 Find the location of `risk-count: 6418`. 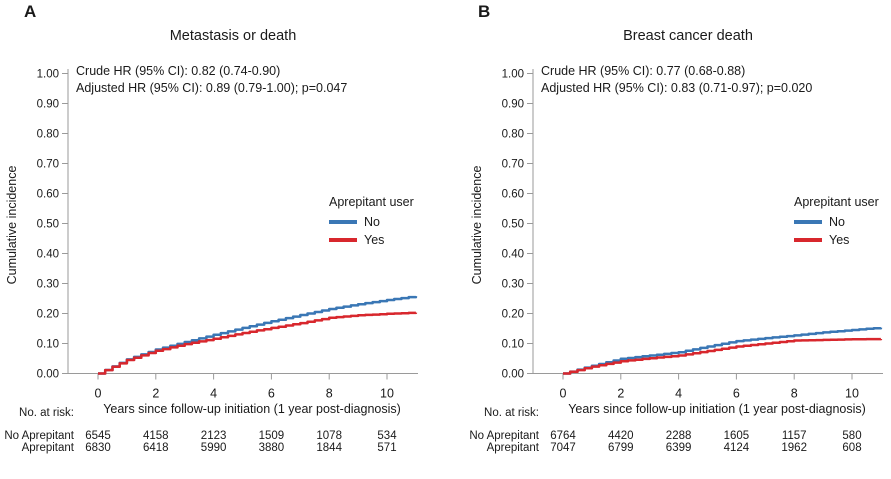

risk-count: 6418 is located at coordinates (156, 448).